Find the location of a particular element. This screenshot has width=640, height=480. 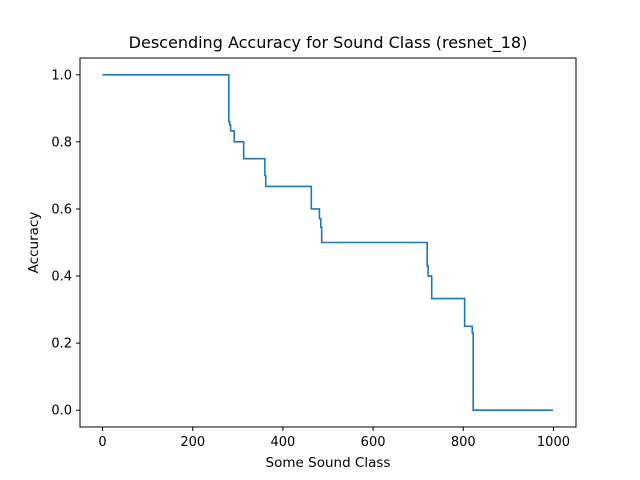

x-tick-label: 600 is located at coordinates (373, 442).